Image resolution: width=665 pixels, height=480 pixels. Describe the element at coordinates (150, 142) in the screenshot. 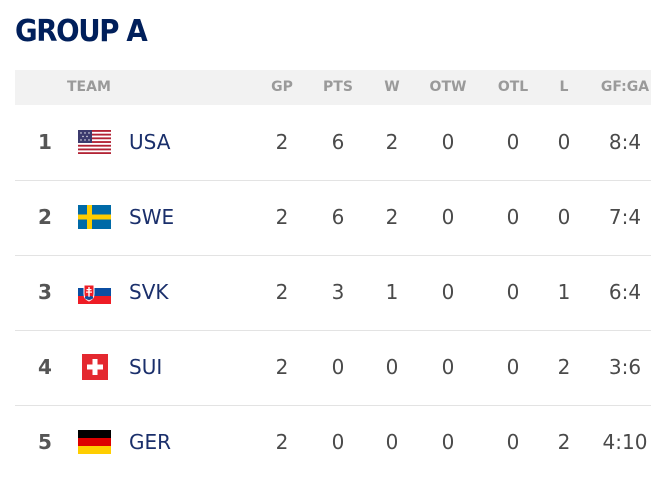

I see `team-name: USA` at that location.